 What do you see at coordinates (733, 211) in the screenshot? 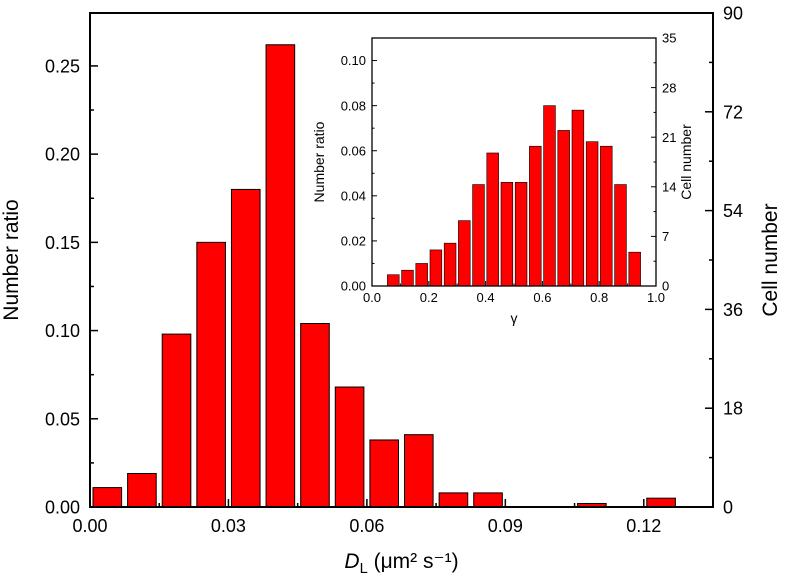
I see `y2-tick-label: 54` at bounding box center [733, 211].